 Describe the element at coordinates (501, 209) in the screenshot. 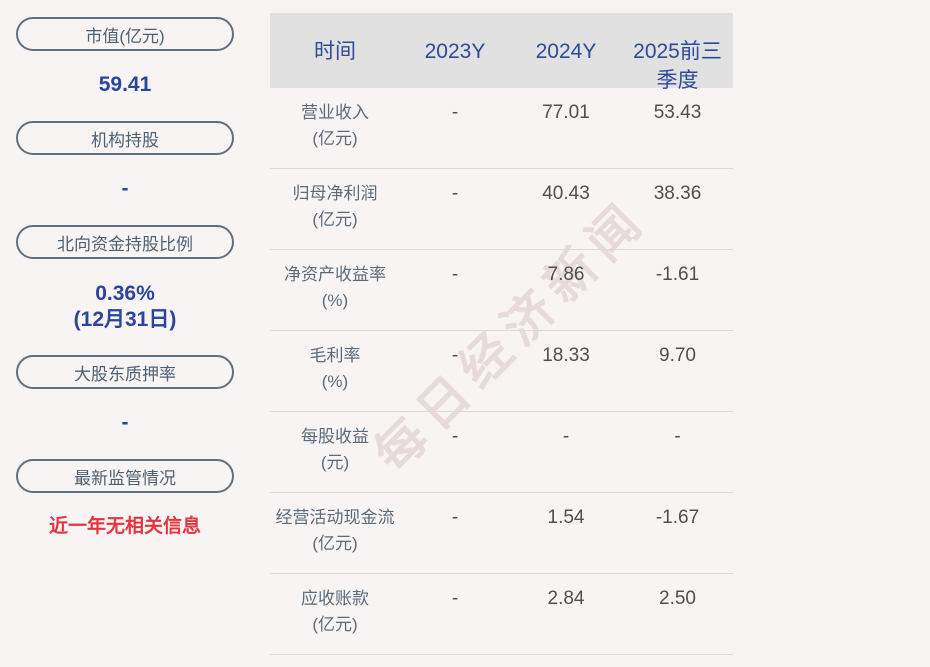

I see `table-row-net-profit: 归母净利润 (亿元) - 40.43 38.36` at that location.